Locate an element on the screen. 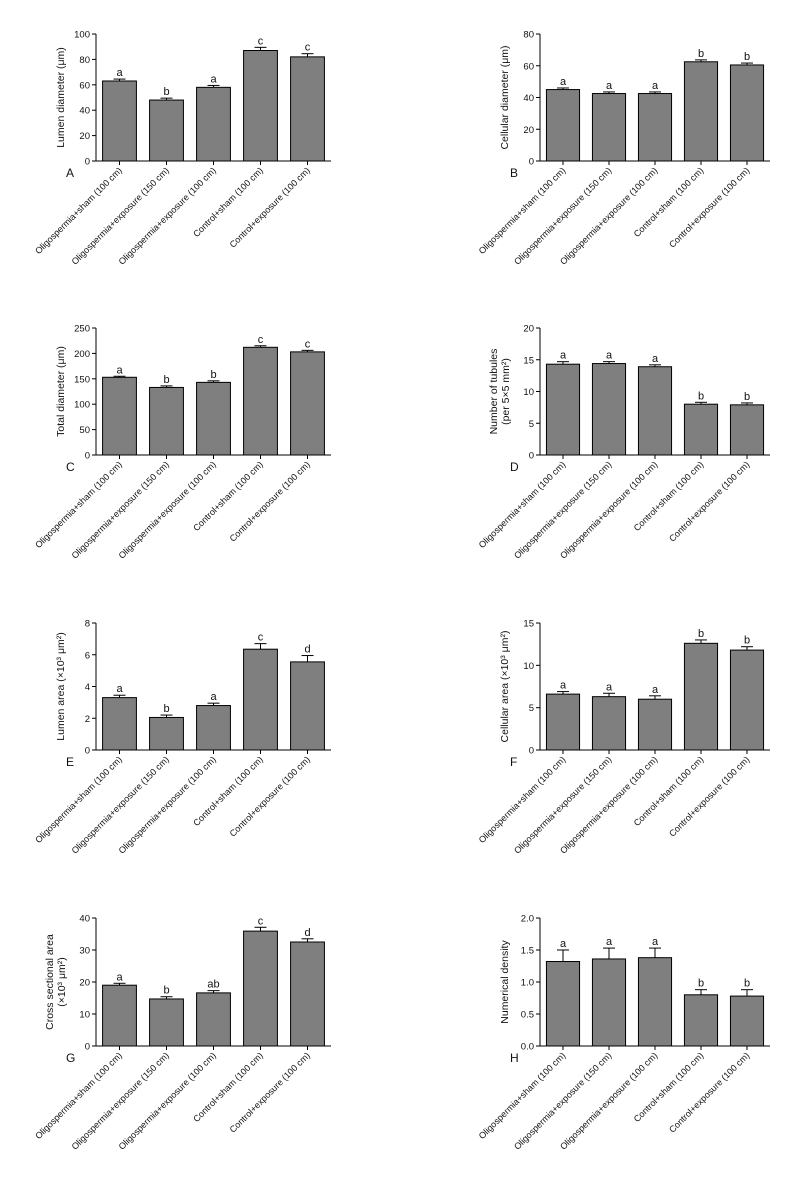 The image size is (800, 1191). panel-letter: F is located at coordinates (513, 762).